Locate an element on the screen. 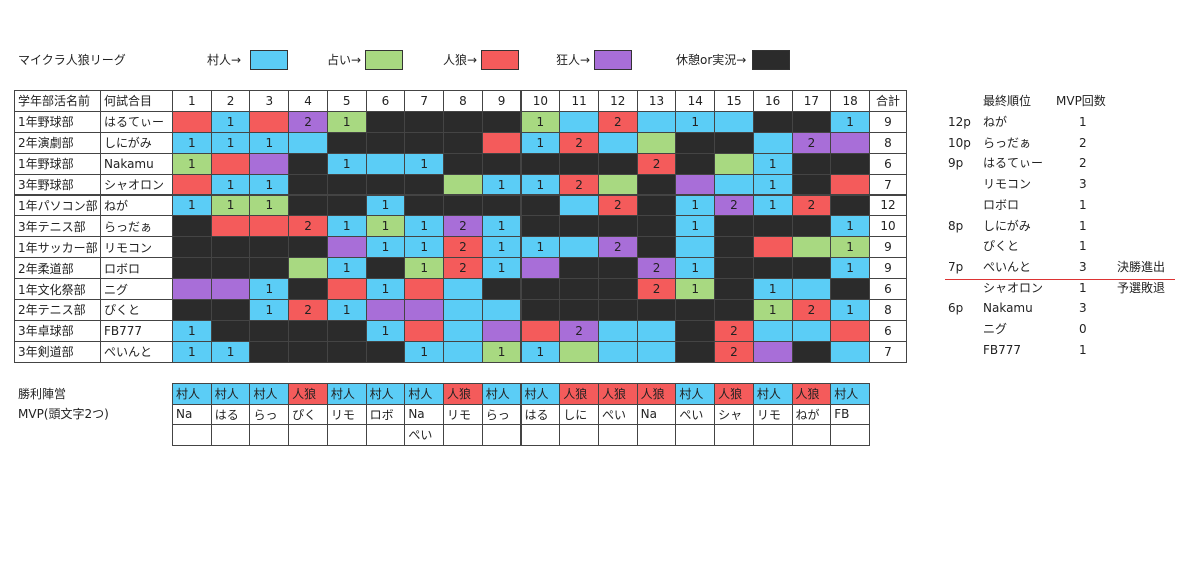  mvp-count: 2 is located at coordinates (1083, 142).